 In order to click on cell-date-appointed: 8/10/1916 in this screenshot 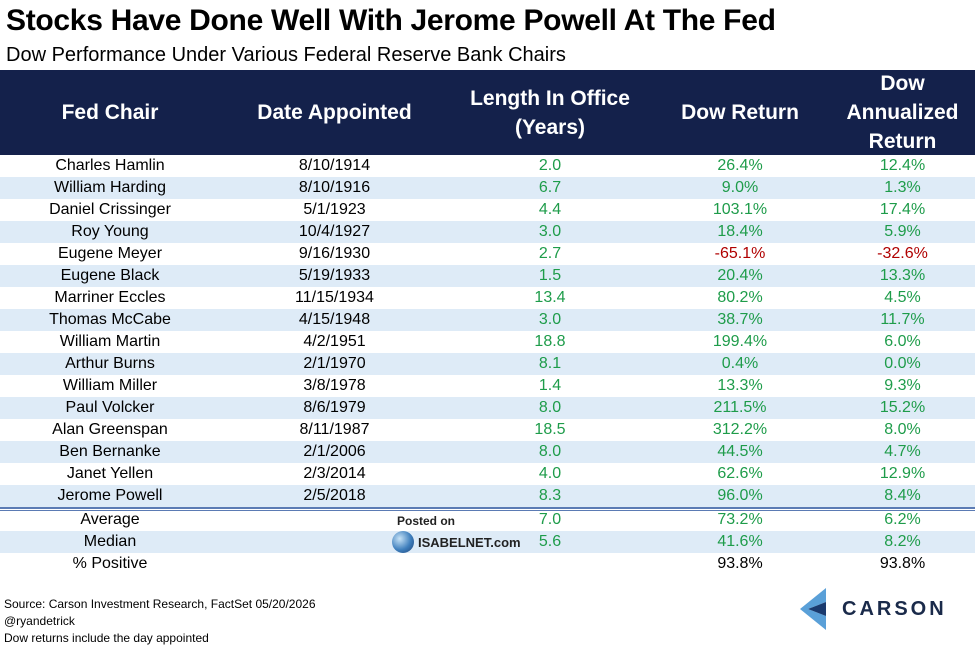, I will do `click(334, 187)`.